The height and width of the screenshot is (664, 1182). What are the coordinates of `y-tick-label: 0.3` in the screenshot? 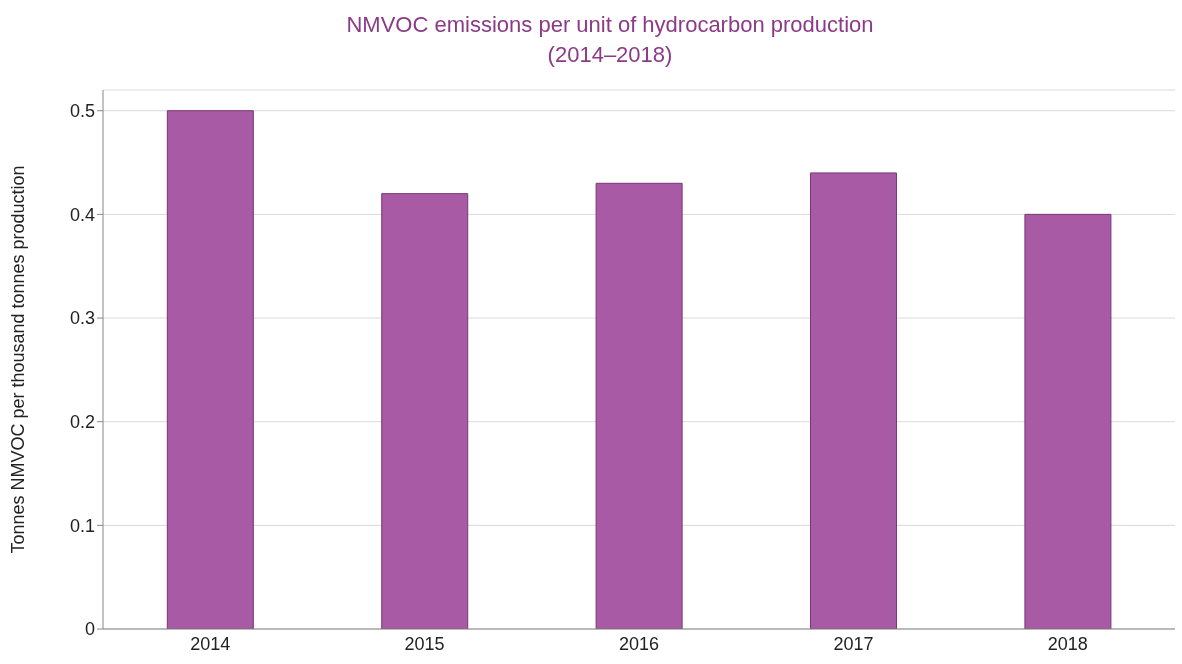 It's located at (82, 318).